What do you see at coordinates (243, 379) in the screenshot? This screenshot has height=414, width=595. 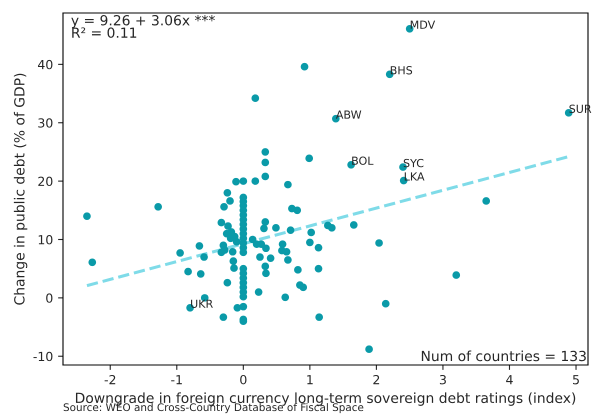 I see `x-tick-label: 0` at bounding box center [243, 379].